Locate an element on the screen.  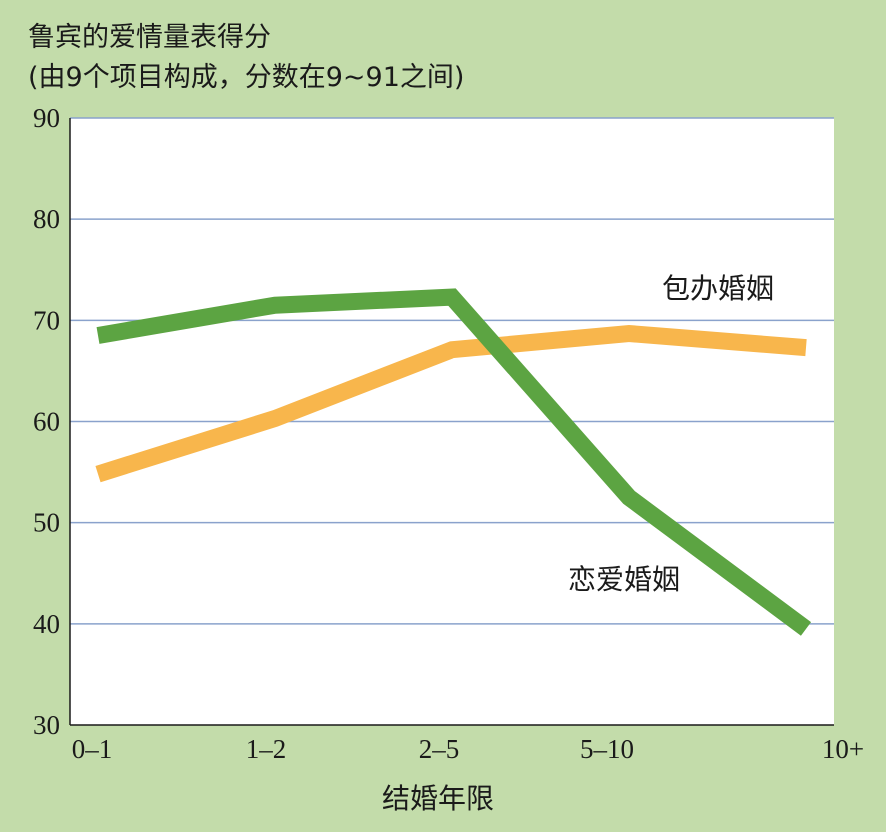
x-tick-label: 0–1 is located at coordinates (92, 749).